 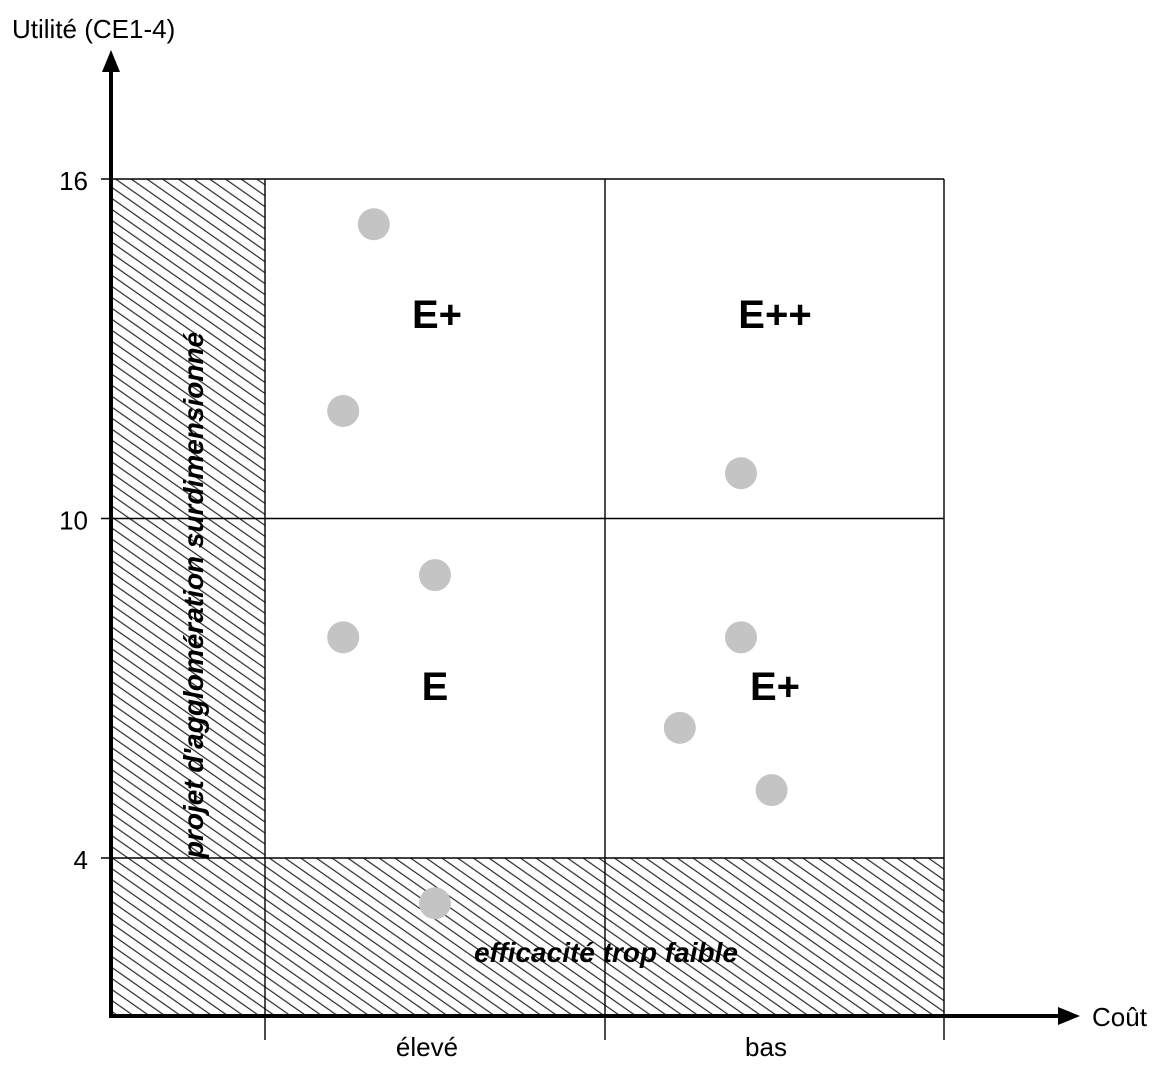 I want to click on y-axis-arrow, so click(x=111, y=61).